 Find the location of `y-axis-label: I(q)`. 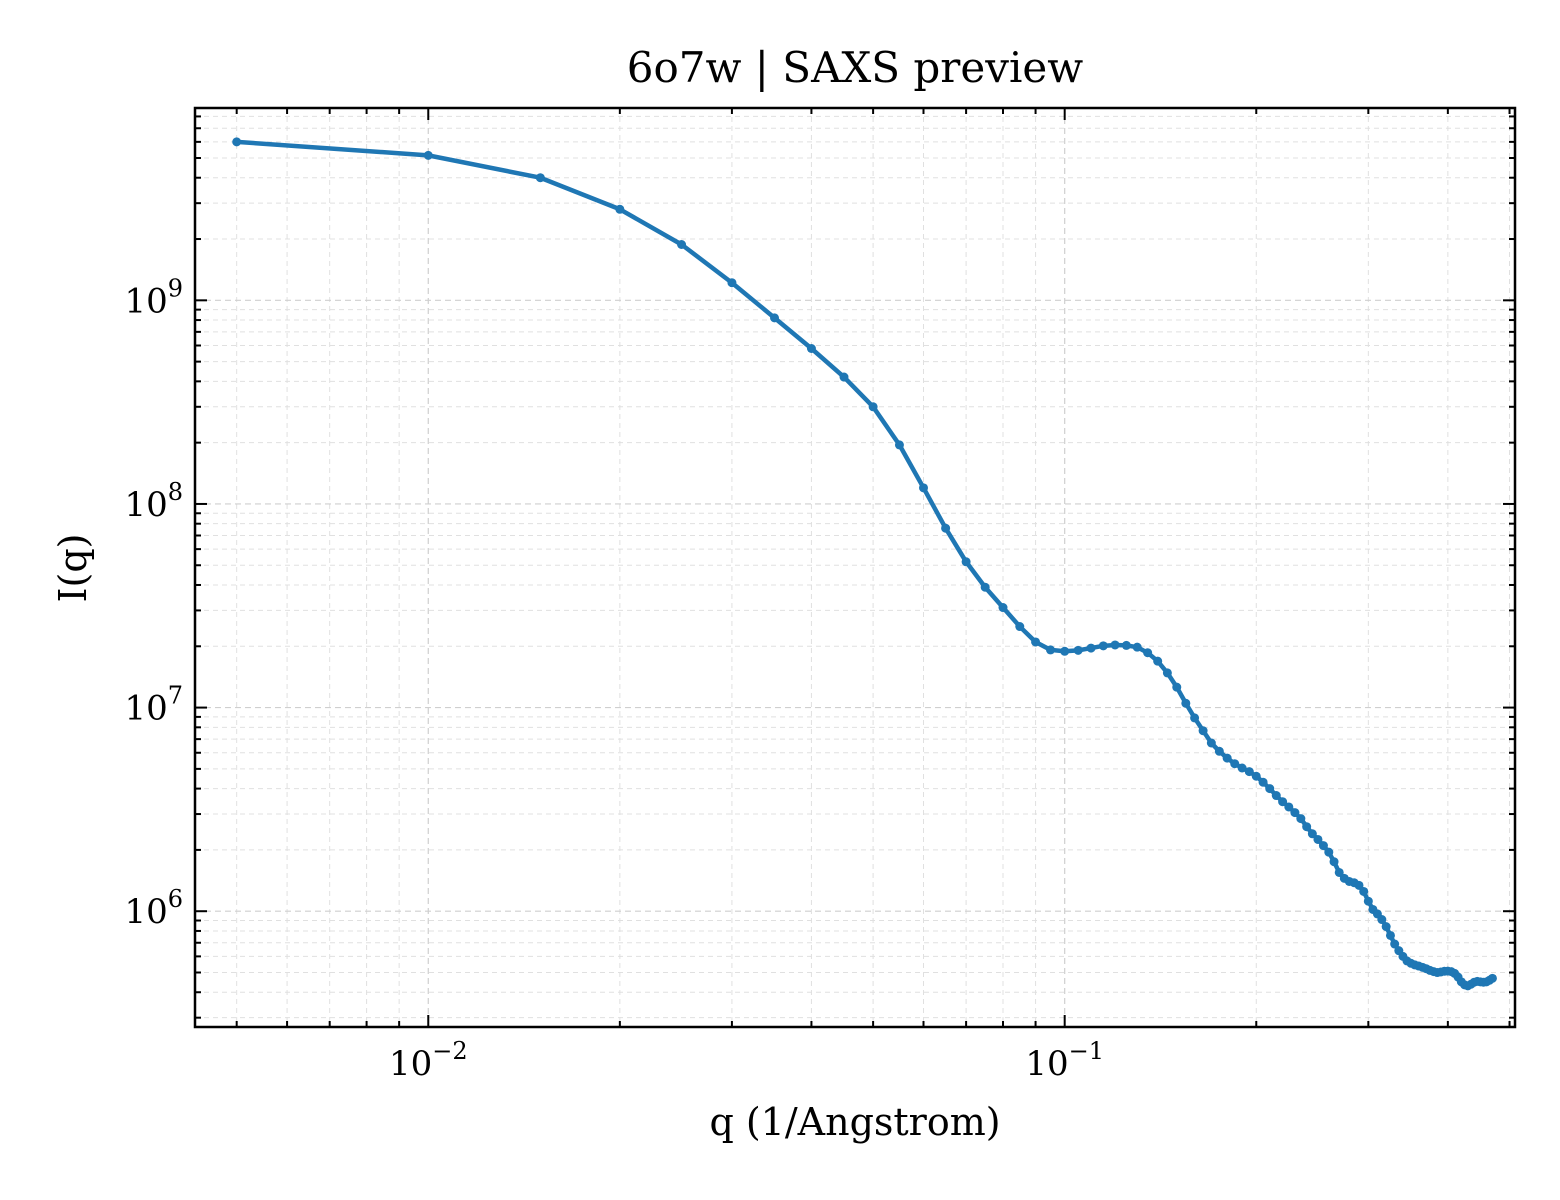

y-axis-label: I(q) is located at coordinates (73, 568).